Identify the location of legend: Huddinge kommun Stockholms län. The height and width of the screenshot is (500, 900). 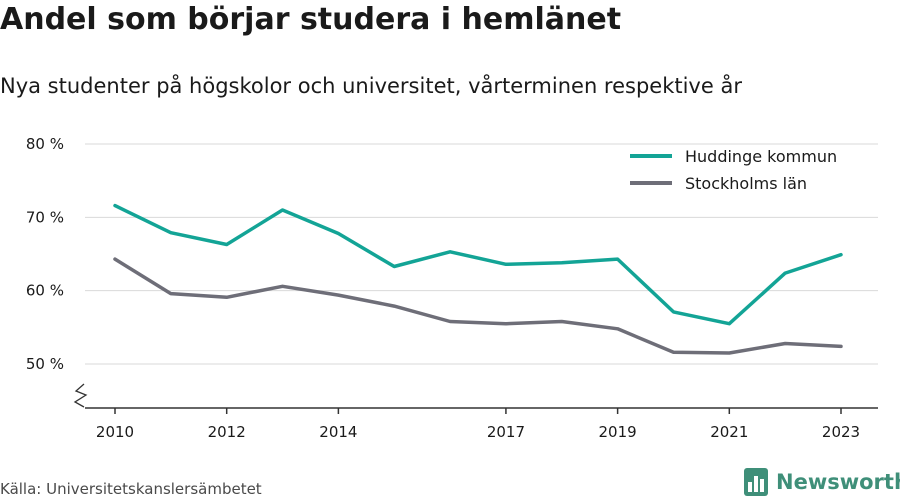
(733, 170).